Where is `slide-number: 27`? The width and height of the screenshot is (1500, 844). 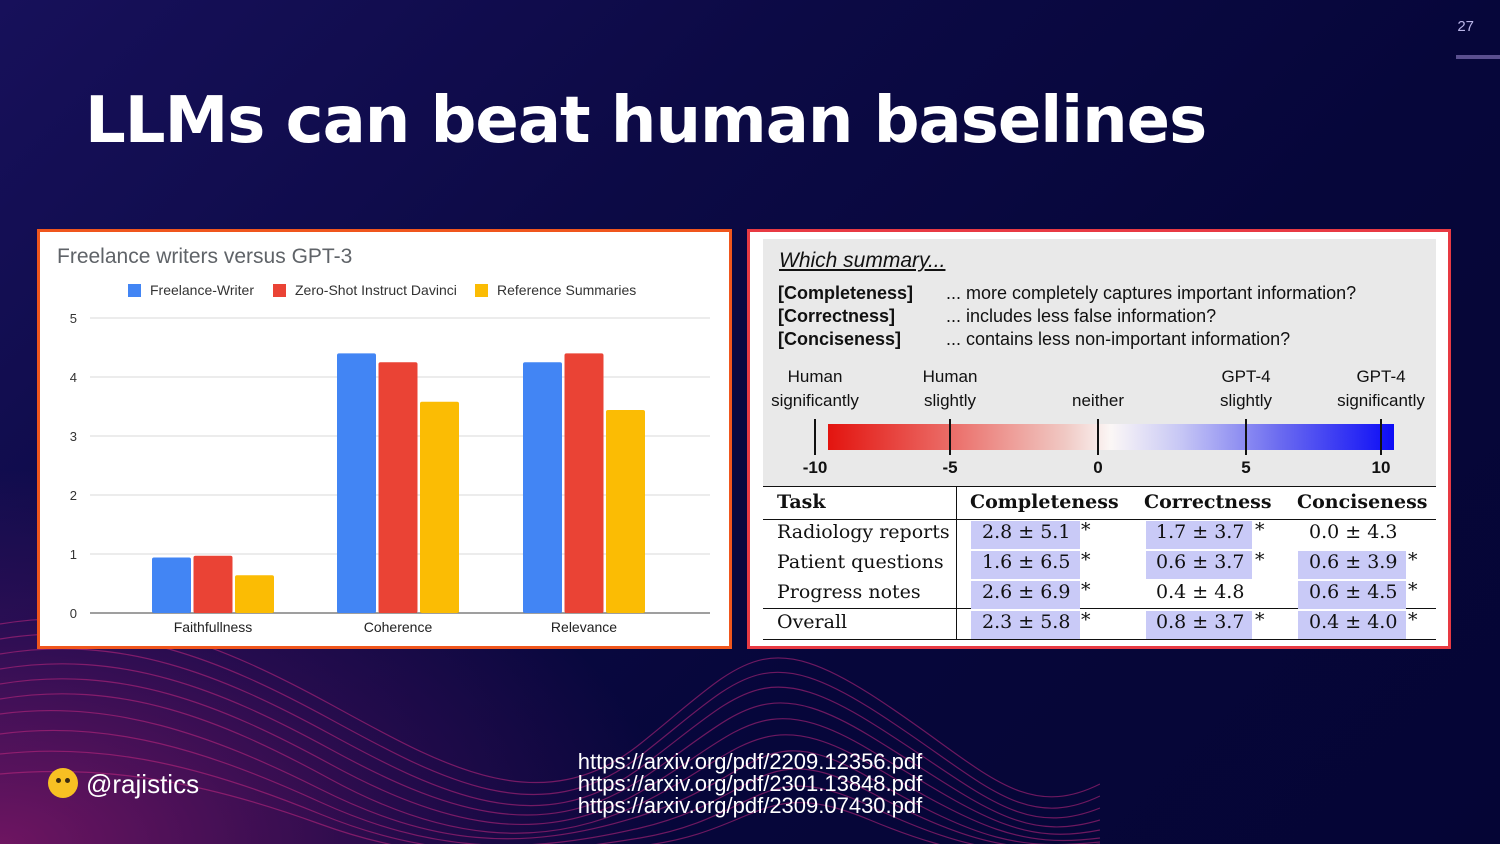
slide-number: 27 is located at coordinates (1465, 26).